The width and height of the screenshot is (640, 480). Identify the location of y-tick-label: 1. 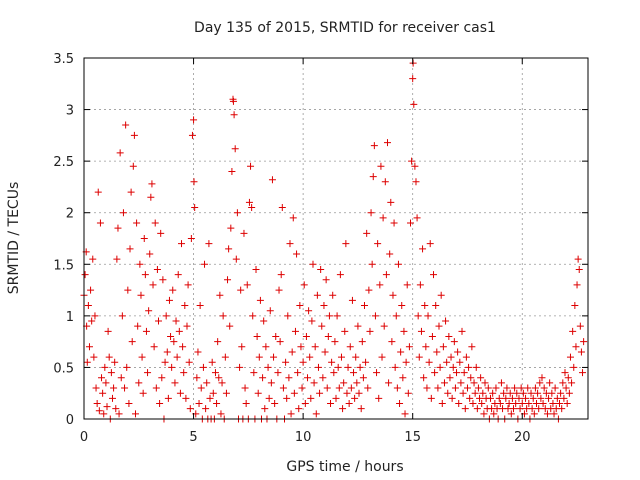
(70, 317).